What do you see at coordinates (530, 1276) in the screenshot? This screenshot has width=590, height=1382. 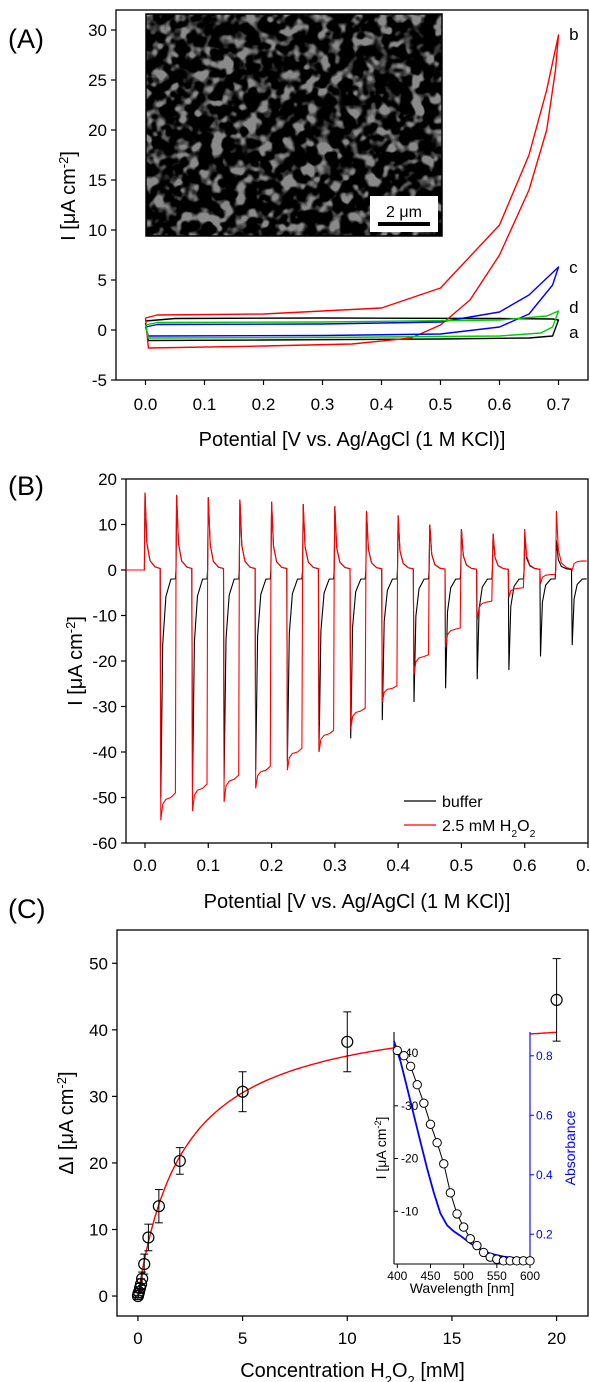 I see `inset-x-tick-label: 600` at bounding box center [530, 1276].